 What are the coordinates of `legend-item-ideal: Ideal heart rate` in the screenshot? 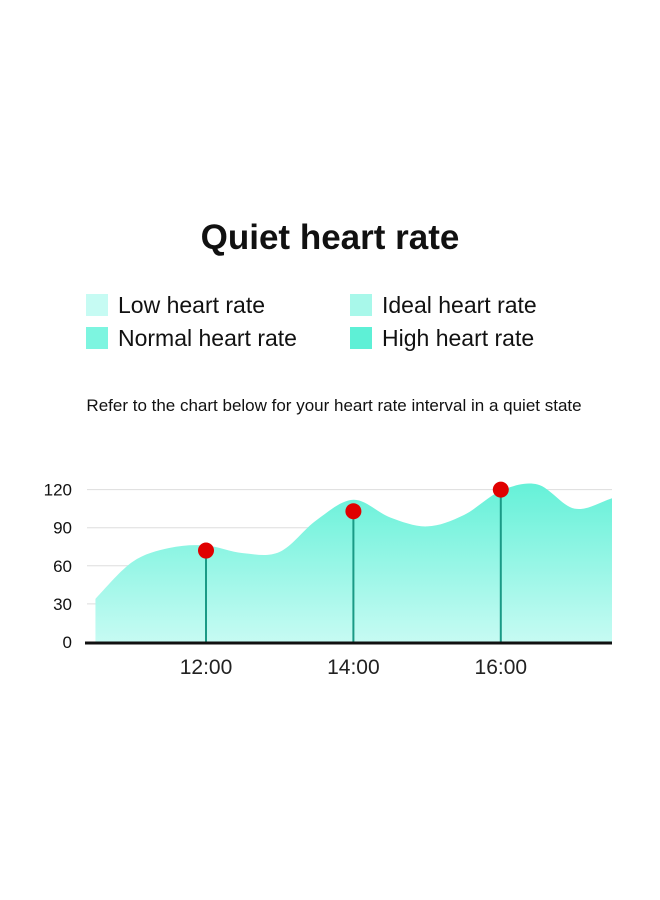 It's located at (443, 305).